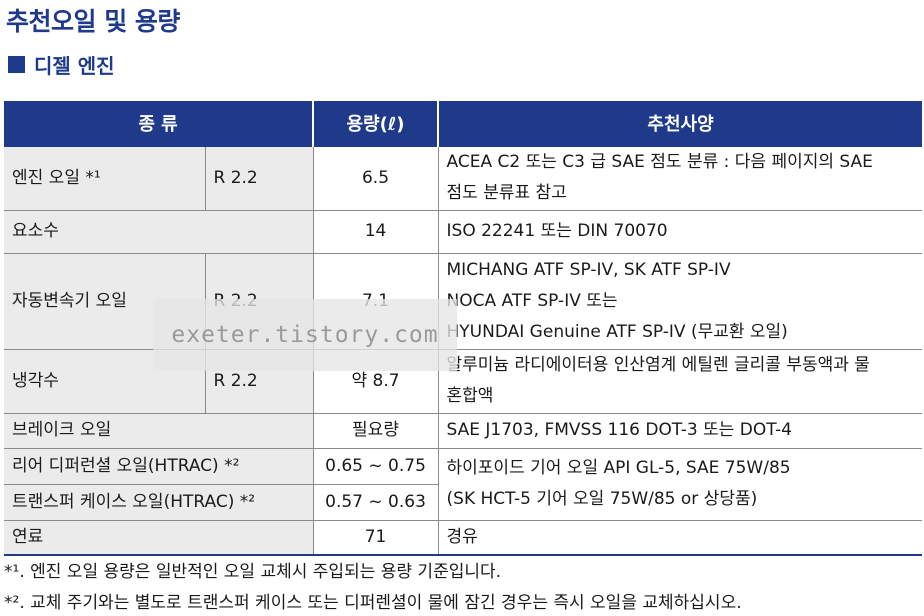  I want to click on watermark: exeter.tistory.com, so click(305, 335).